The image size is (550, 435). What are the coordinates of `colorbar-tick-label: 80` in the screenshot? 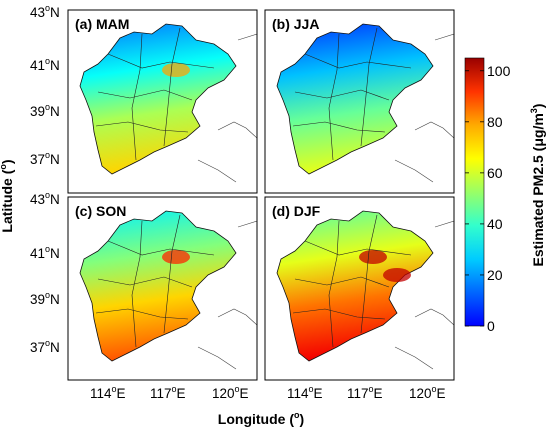 It's located at (495, 122).